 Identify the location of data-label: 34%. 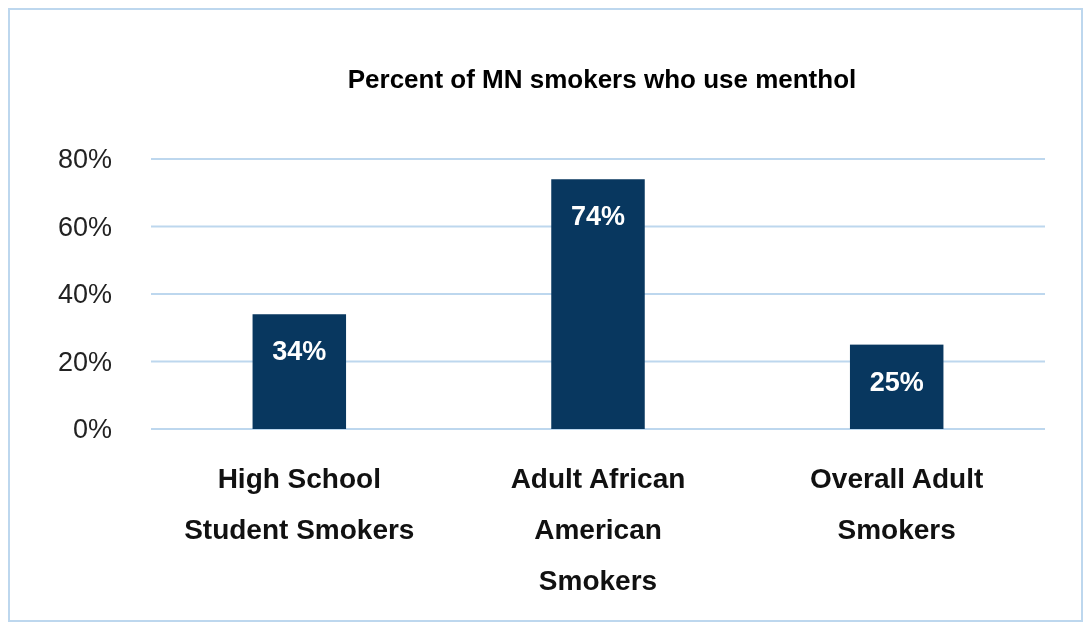
(299, 351).